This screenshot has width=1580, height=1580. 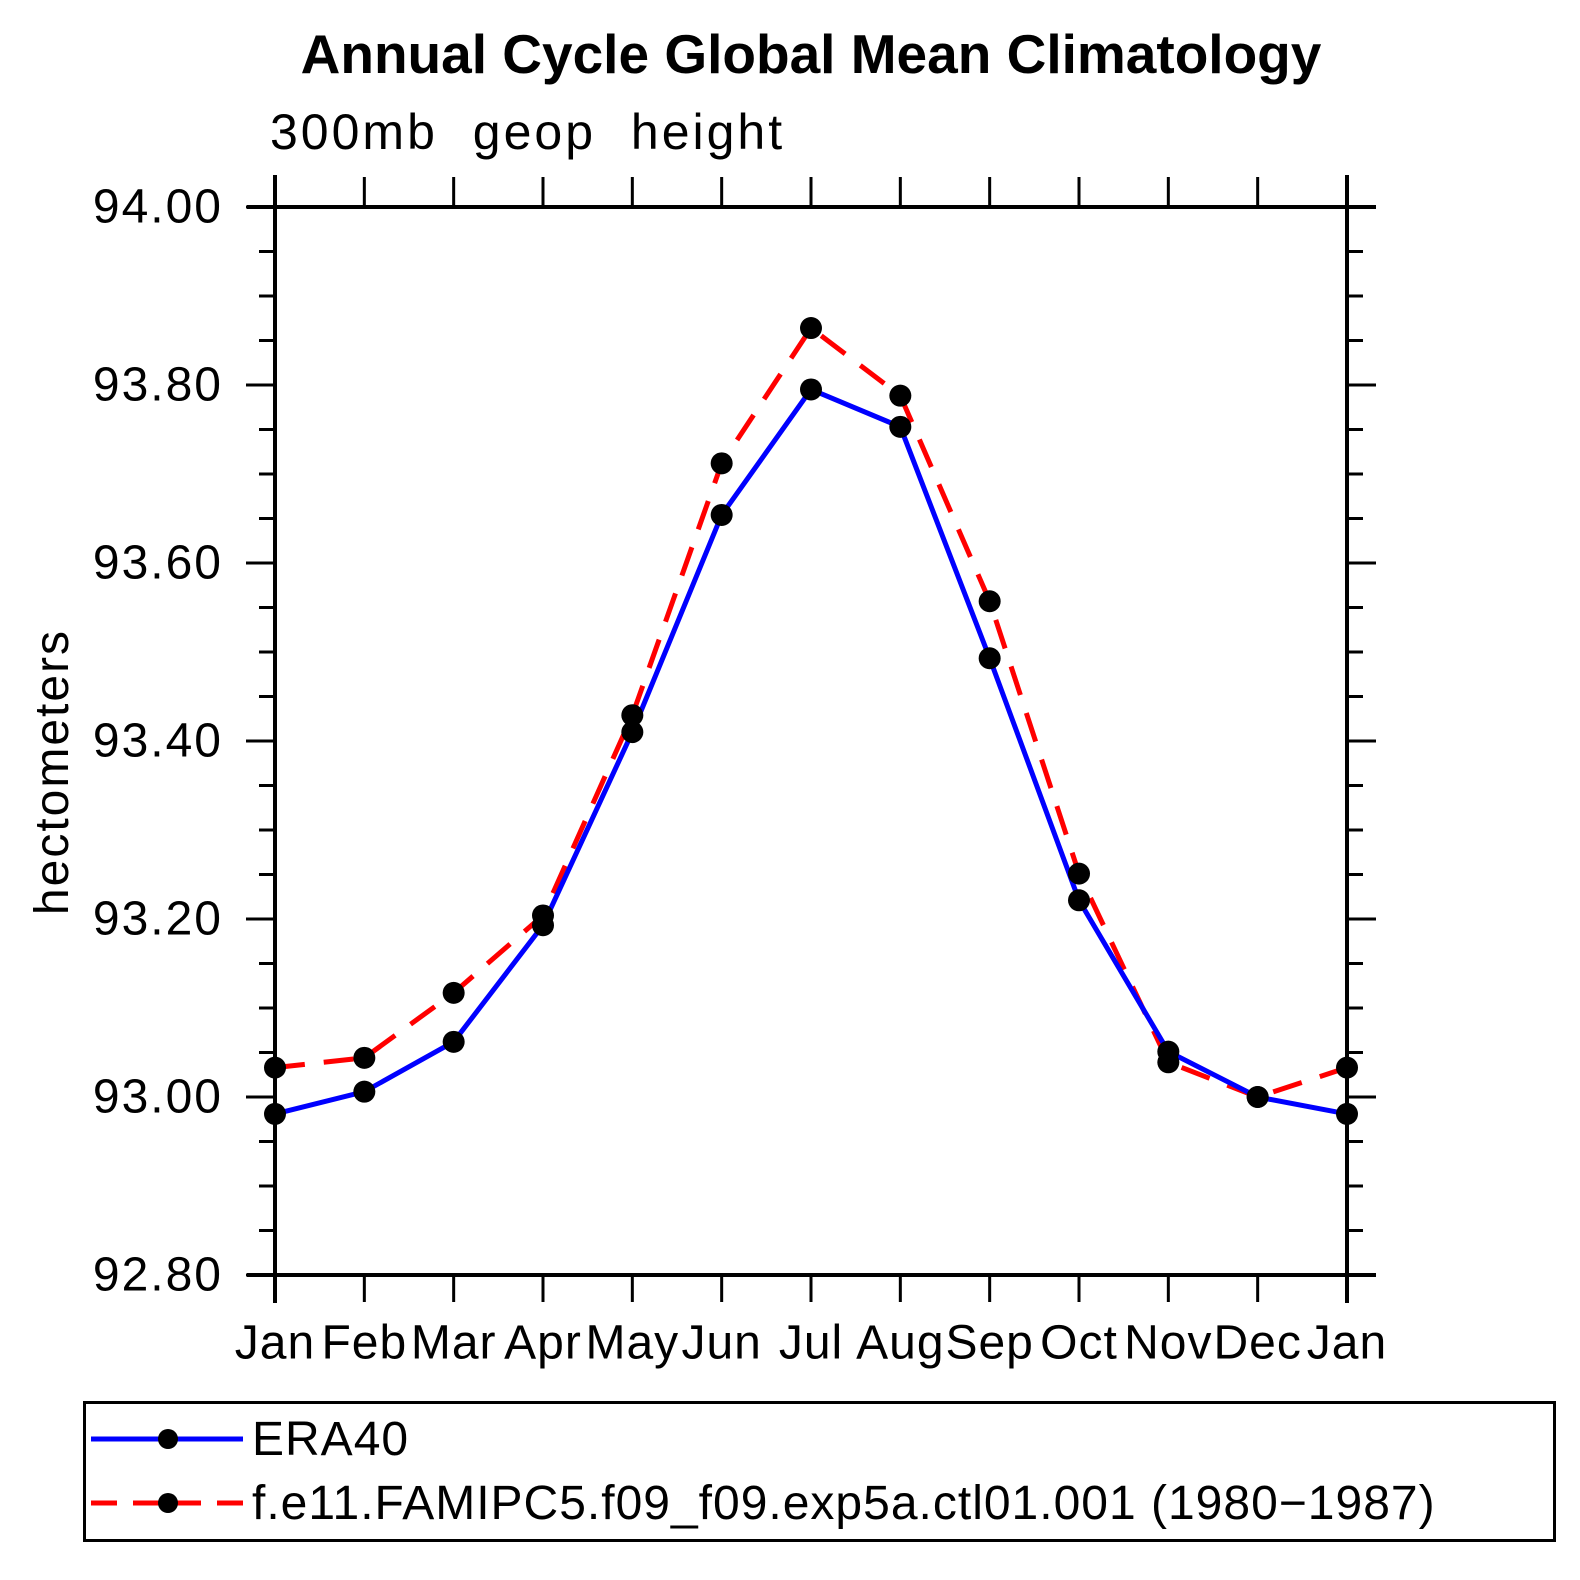 I want to click on x-tick-label: Aug, so click(x=900, y=1343).